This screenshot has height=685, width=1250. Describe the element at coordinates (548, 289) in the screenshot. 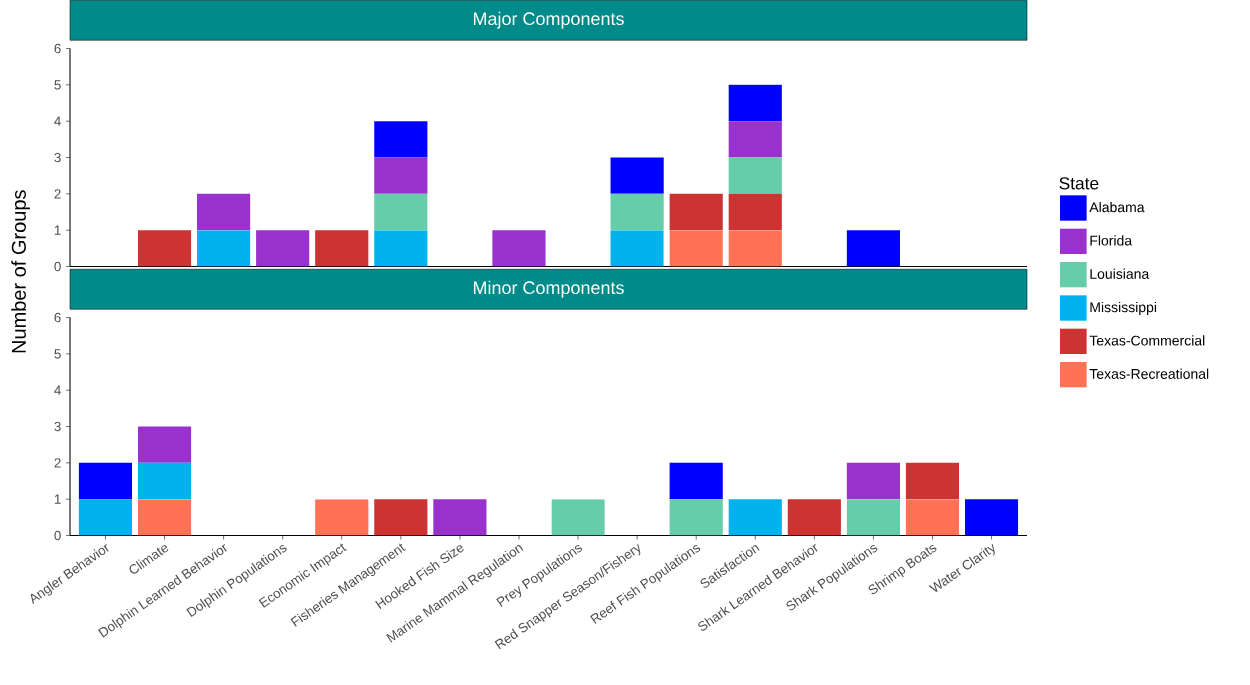

I see `chart-title: Minor Components` at that location.